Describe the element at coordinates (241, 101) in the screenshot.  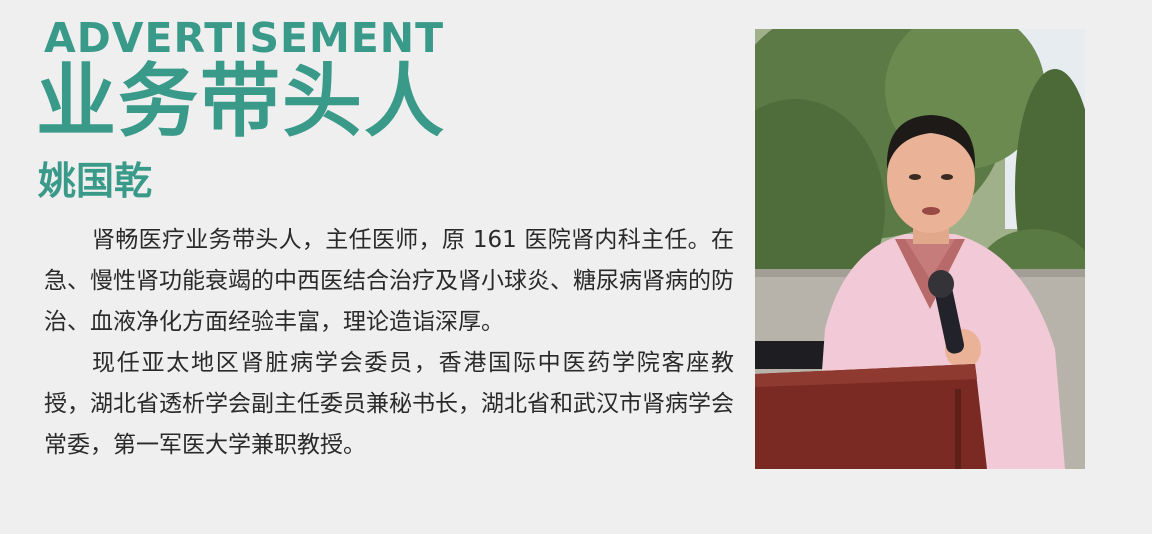
I see `headline-title: 业务带头人` at that location.